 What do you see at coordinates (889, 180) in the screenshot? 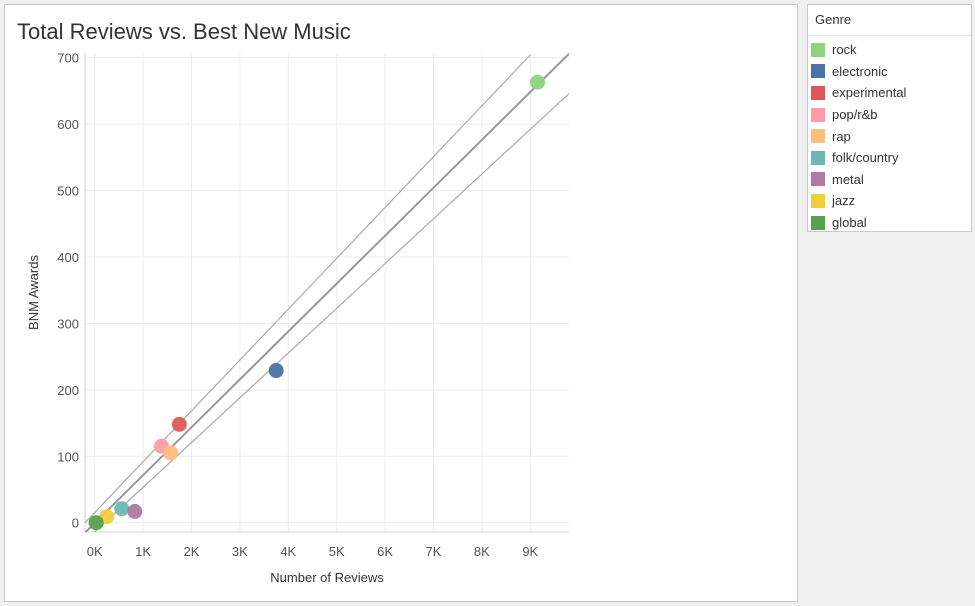
I see `legend-item-metal: metal` at bounding box center [889, 180].